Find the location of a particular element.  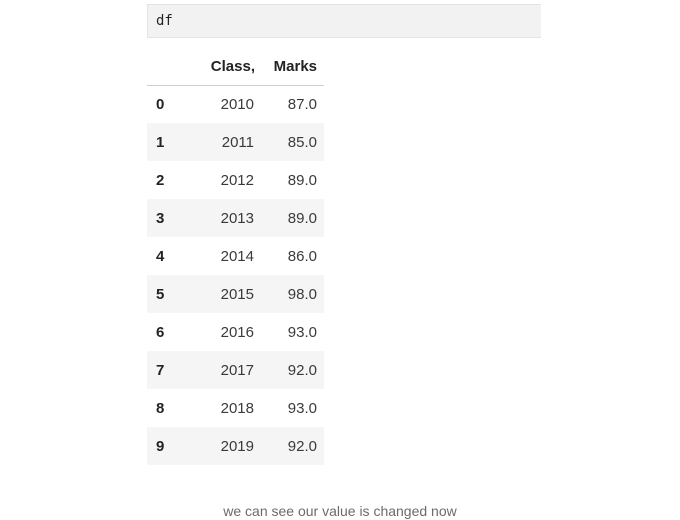

table-row: 6 2016 93.0 is located at coordinates (235, 332).